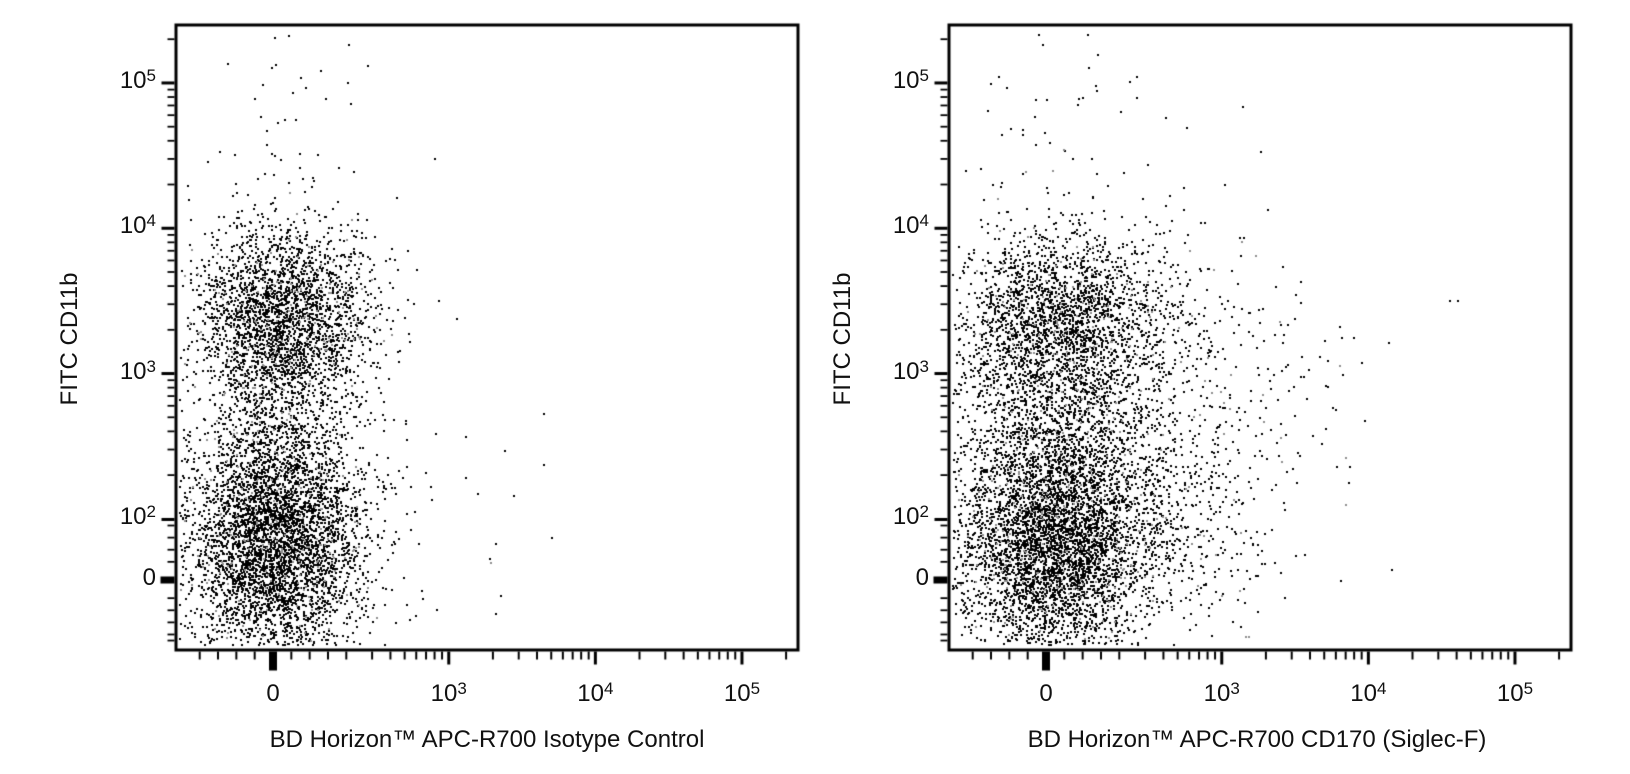 The width and height of the screenshot is (1630, 774). What do you see at coordinates (487, 739) in the screenshot?
I see `x-axis-title-left: BD Horizon™ APC-R700 Isotype Control` at bounding box center [487, 739].